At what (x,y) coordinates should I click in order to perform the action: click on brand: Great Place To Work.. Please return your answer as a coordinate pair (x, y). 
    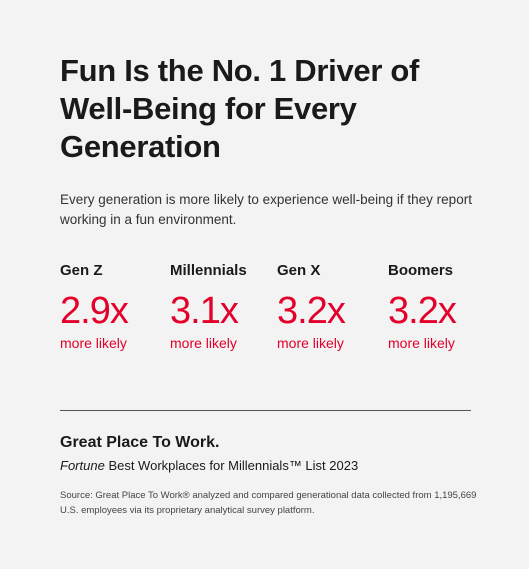
    Looking at the image, I should click on (140, 442).